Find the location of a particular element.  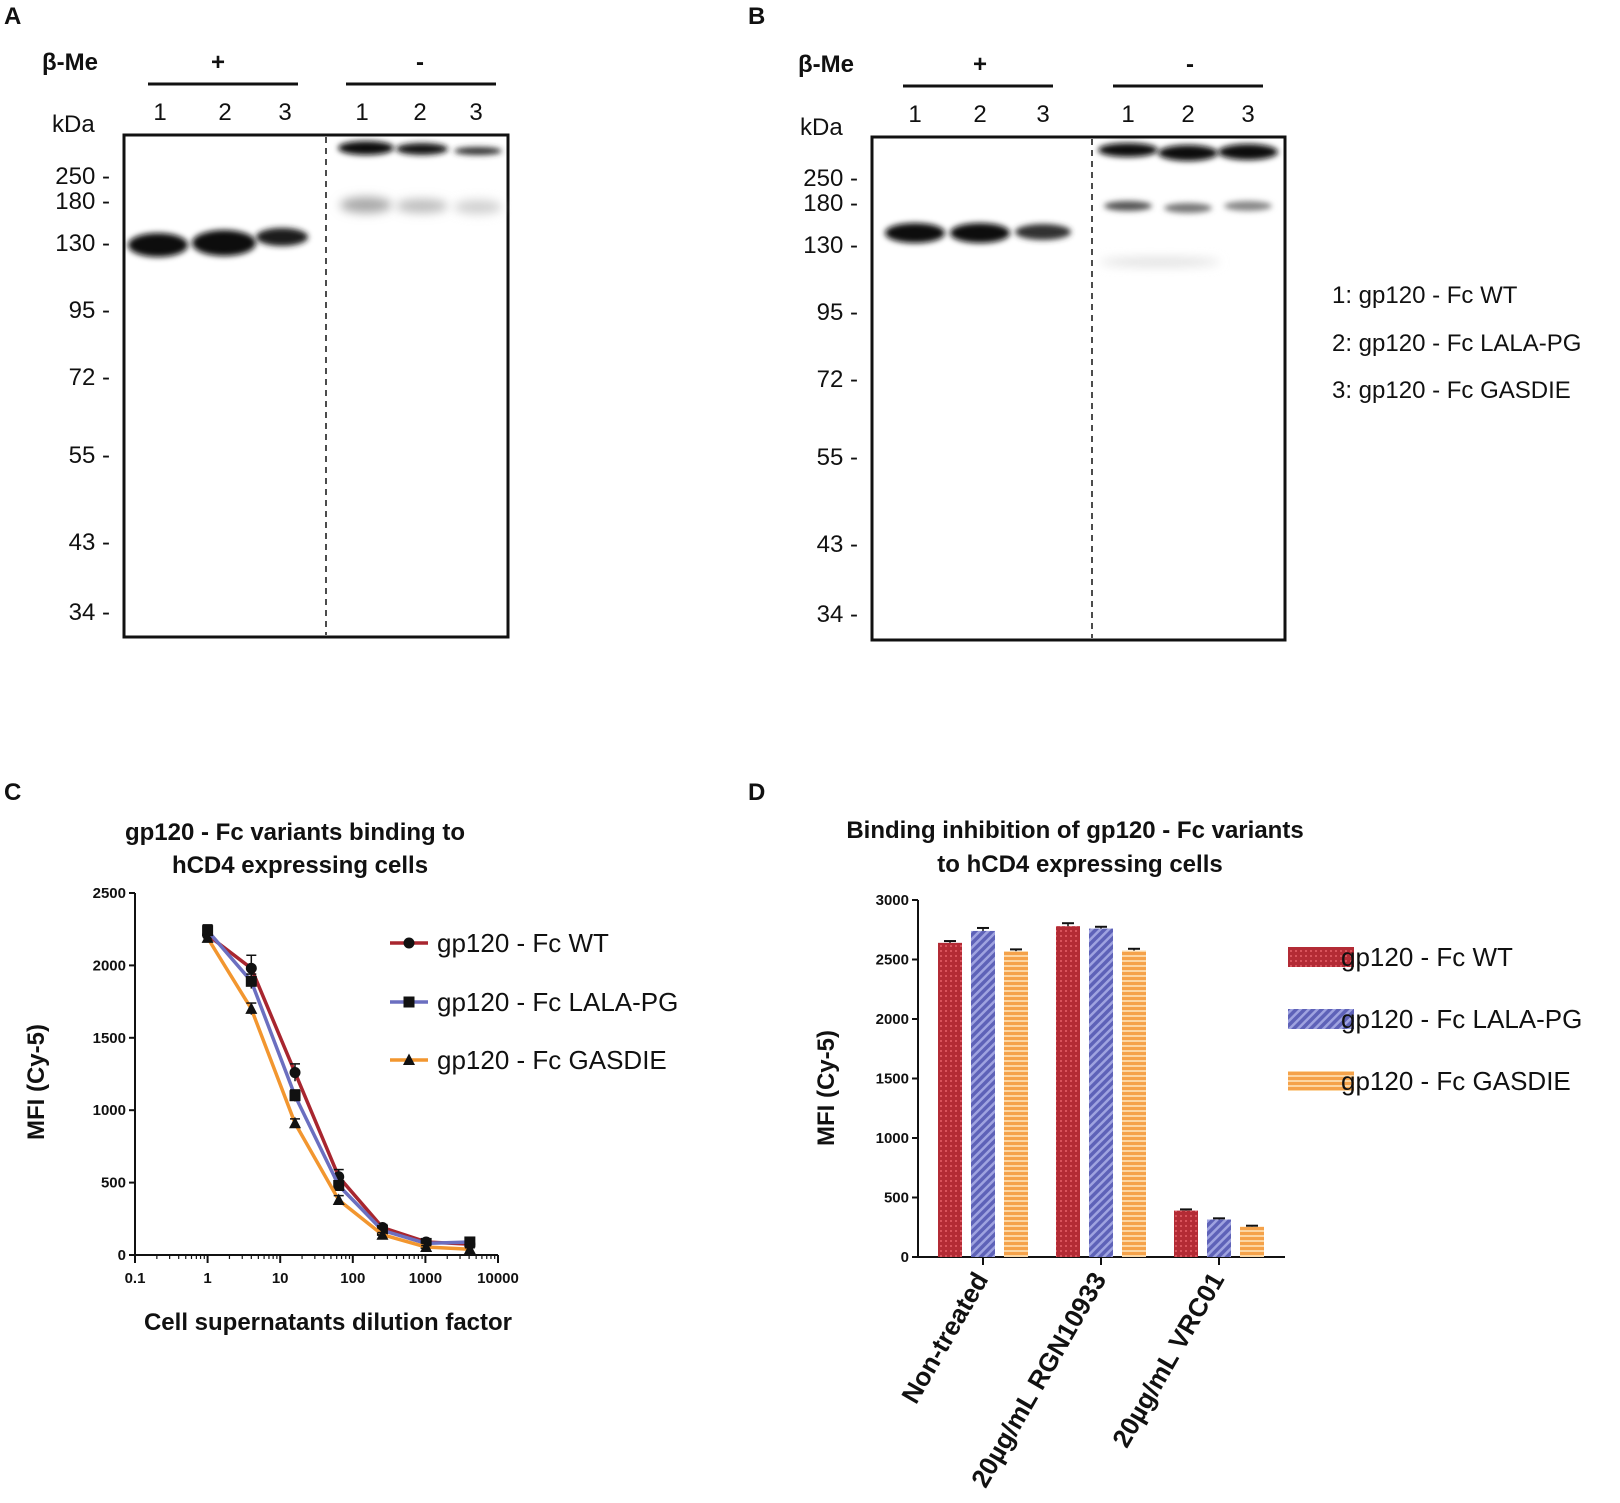

chart-c-legend-label: gp120 - Fc LALA-PG is located at coordinates (557, 1002).